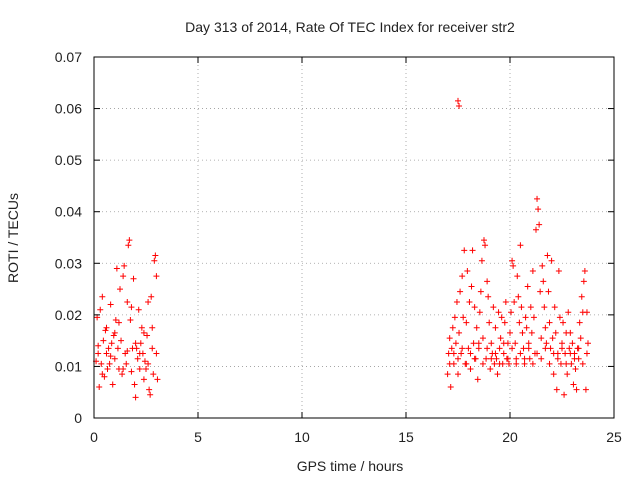 The image size is (640, 480). Describe the element at coordinates (68, 160) in the screenshot. I see `y-tick-label: 0.05` at that location.